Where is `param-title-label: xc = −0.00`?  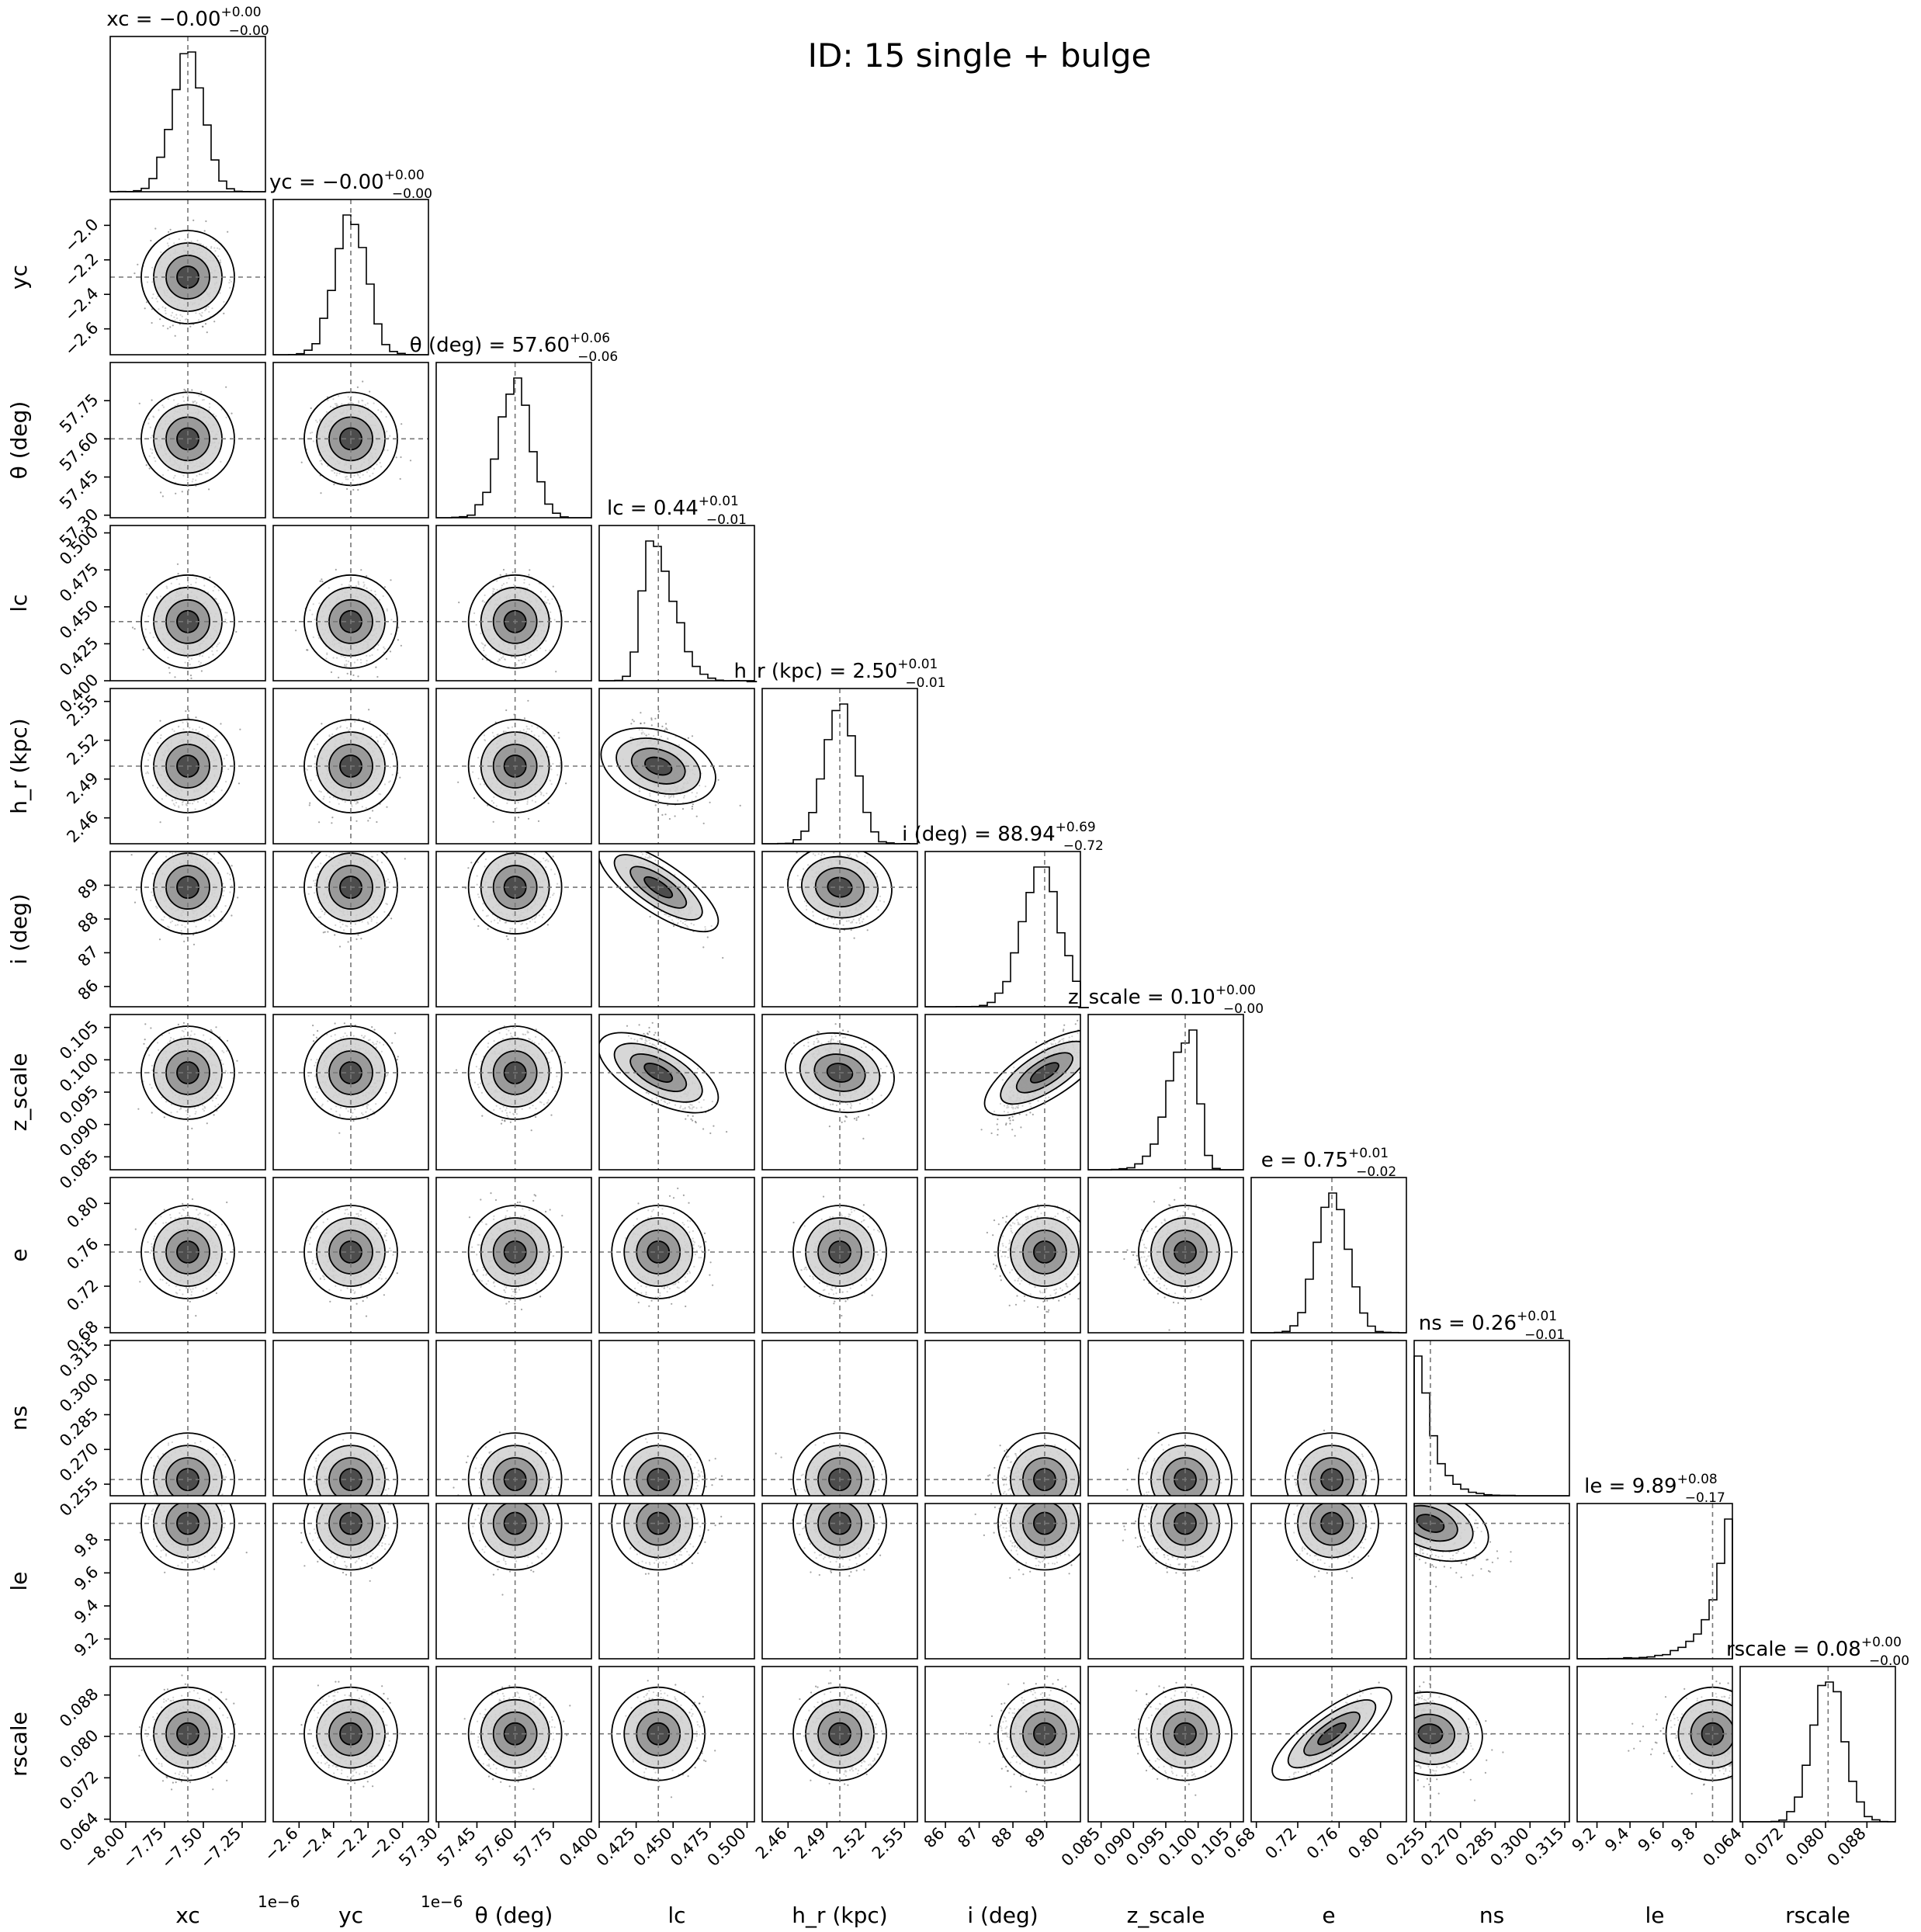 param-title-label: xc = −0.00 is located at coordinates (163, 19).